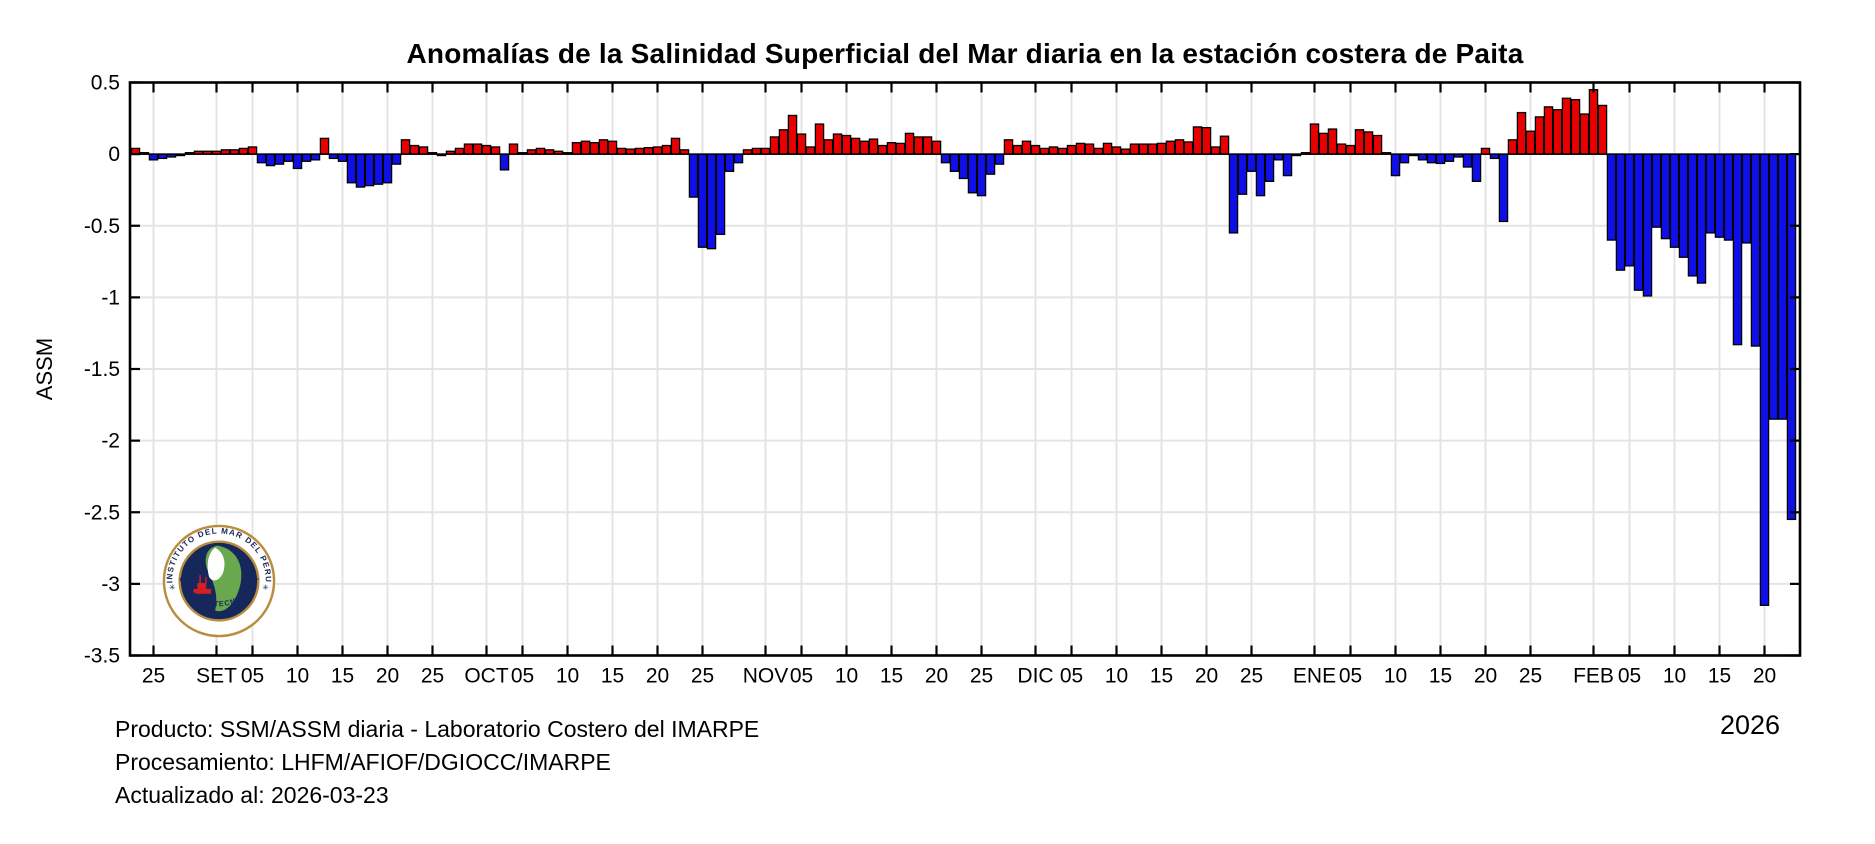 The width and height of the screenshot is (1875, 844). I want to click on y-axis-label: ASSM, so click(44, 369).